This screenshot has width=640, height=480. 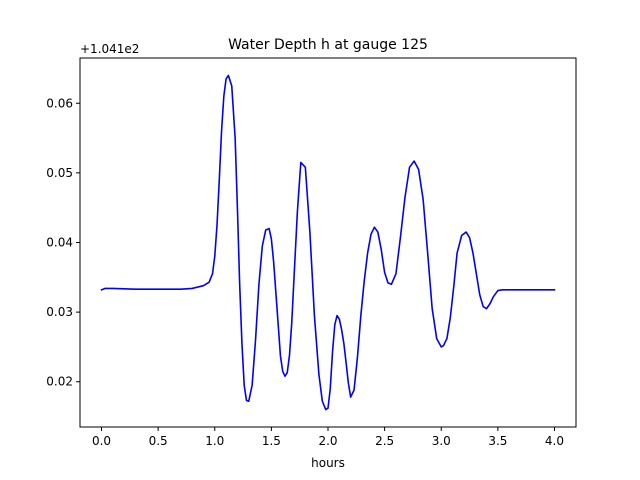 I want to click on x-tick-label: 2.0, so click(x=327, y=441).